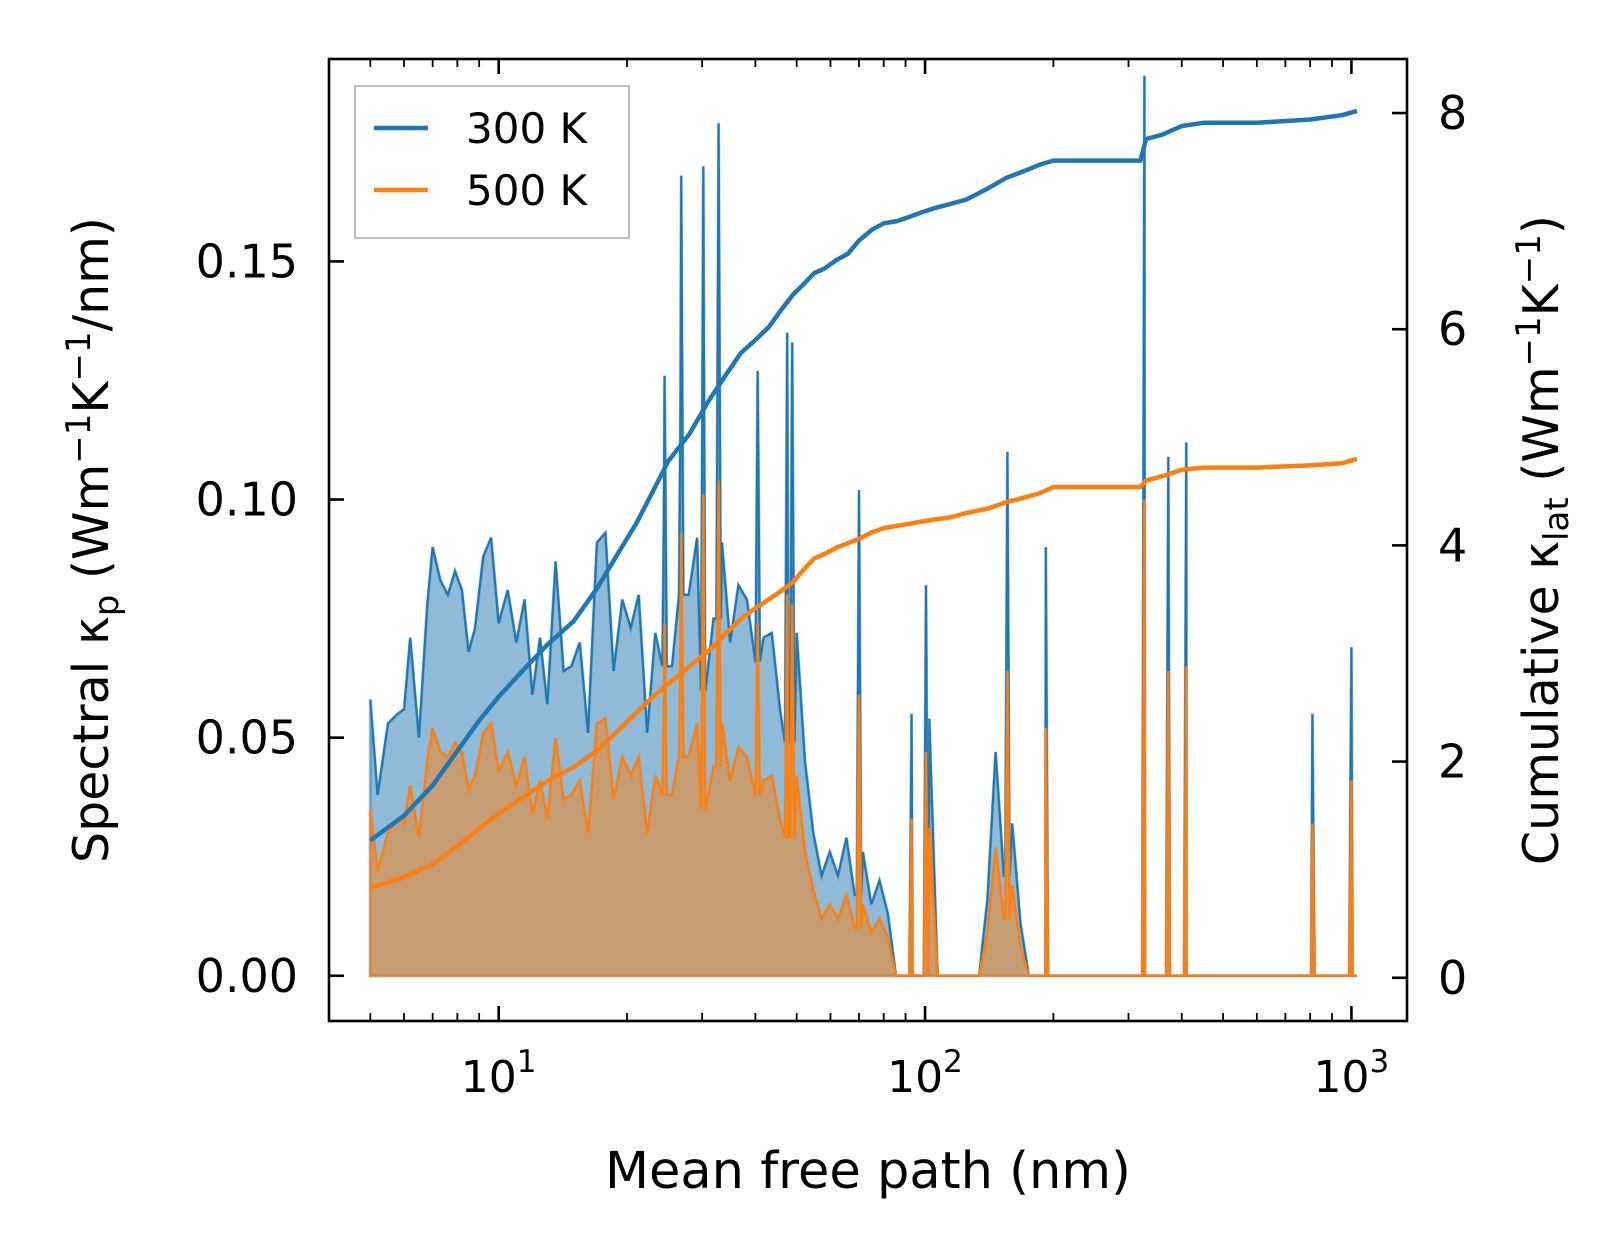  What do you see at coordinates (1352, 1073) in the screenshot?
I see `x-tick-label: 10³` at bounding box center [1352, 1073].